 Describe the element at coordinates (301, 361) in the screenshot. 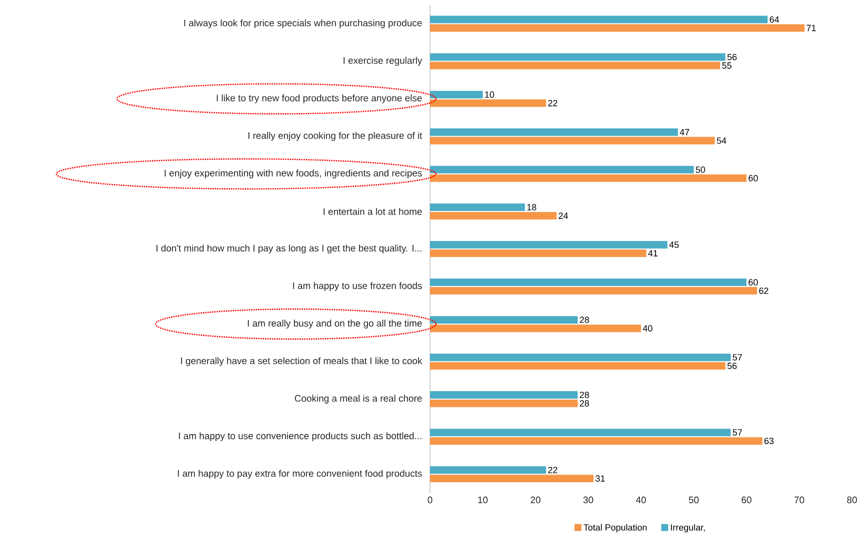

I see `y-tick-label: I generally have a set selection of meals that I like to cook` at that location.